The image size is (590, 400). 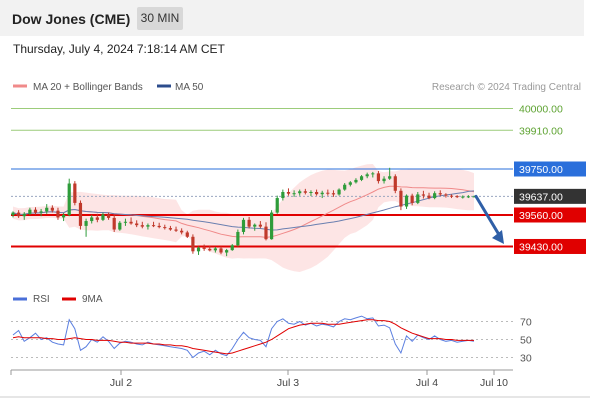 I want to click on legend-label-9ma: 9MA, so click(x=92, y=299).